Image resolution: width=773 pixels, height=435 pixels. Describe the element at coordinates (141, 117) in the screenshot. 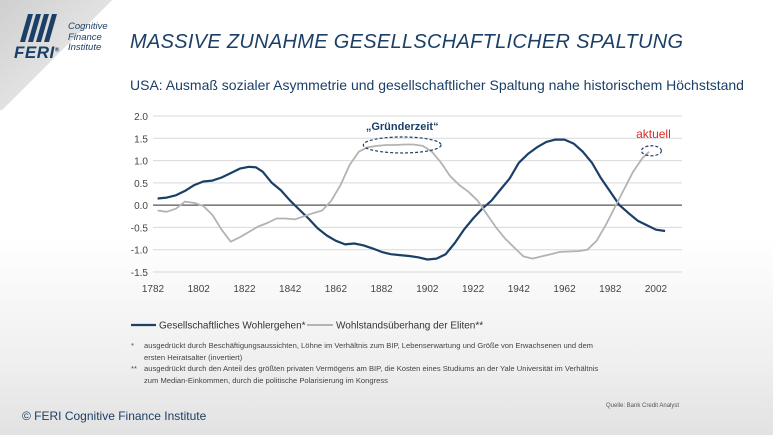

I see `y-tick-label: 2.0` at that location.